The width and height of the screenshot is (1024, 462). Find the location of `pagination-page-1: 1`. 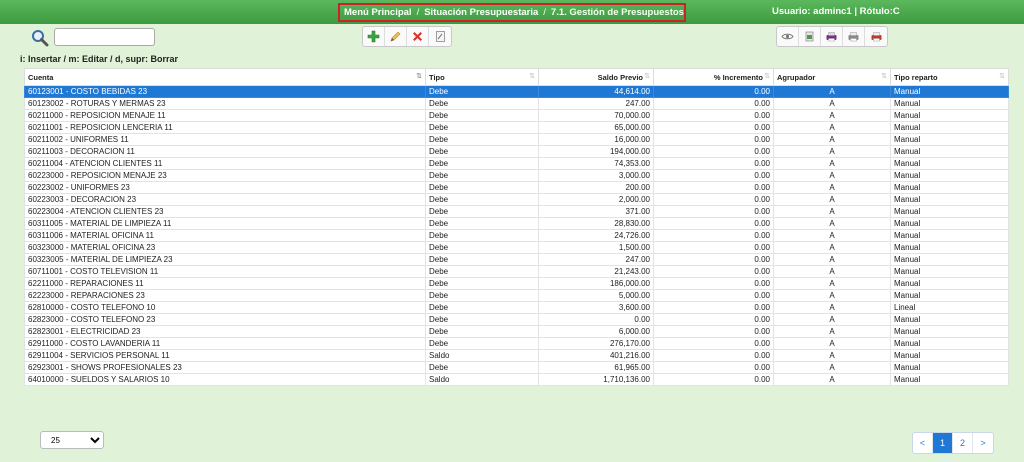

pagination-page-1: 1 is located at coordinates (943, 443).